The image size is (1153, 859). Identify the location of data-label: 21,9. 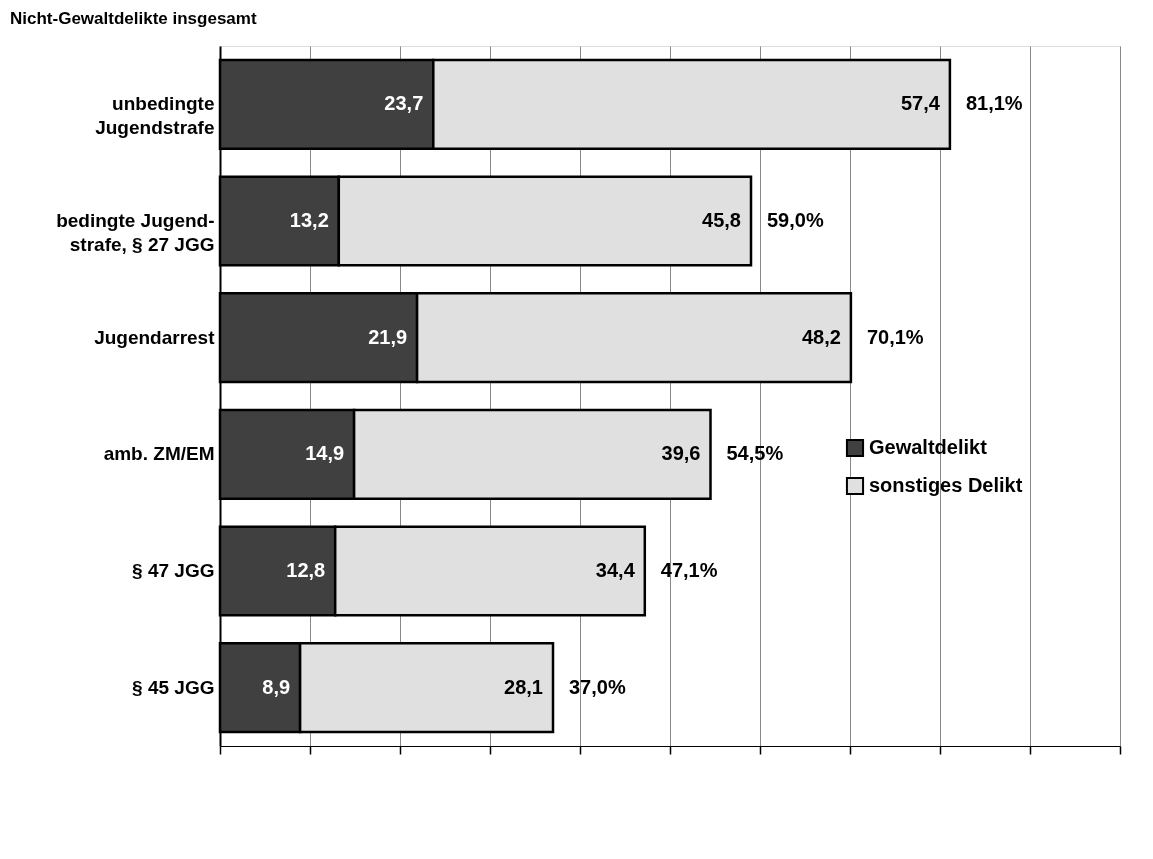
(388, 336).